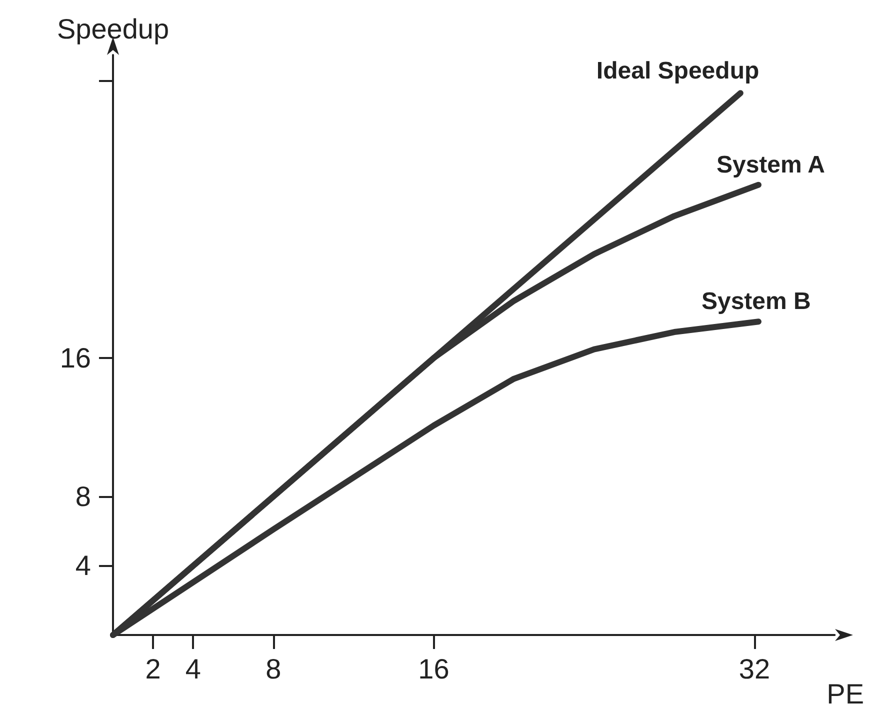  I want to click on y-axis-title: Speedup, so click(113, 29).